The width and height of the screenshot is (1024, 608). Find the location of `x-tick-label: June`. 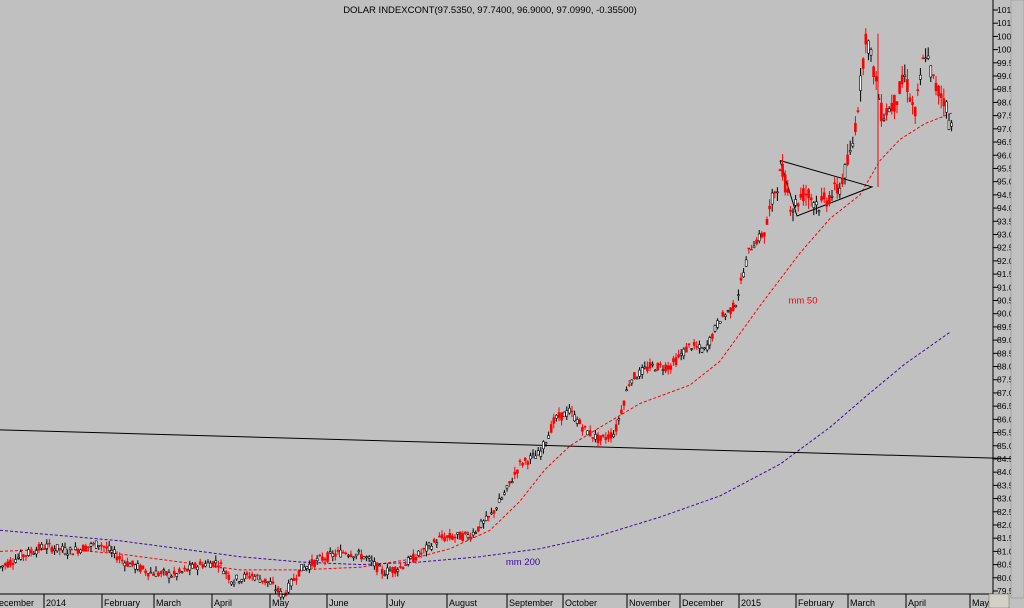

x-tick-label: June is located at coordinates (339, 603).